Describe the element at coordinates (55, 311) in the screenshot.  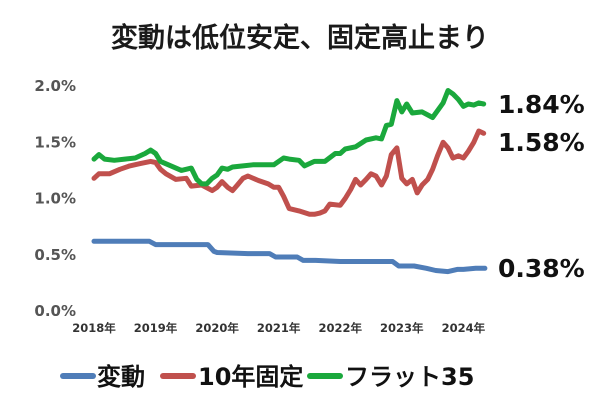
I see `y-tick-label: 0.0%` at that location.